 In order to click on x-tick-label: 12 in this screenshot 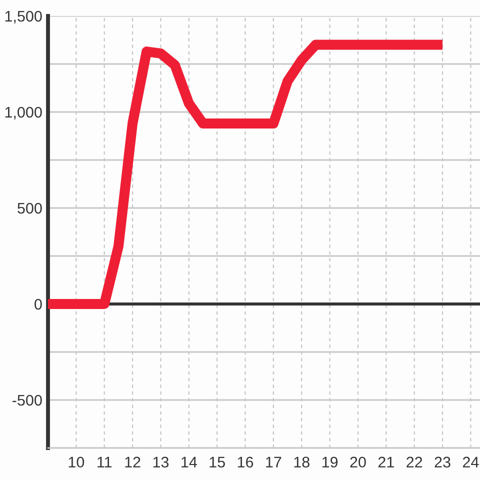, I will do `click(132, 462)`.